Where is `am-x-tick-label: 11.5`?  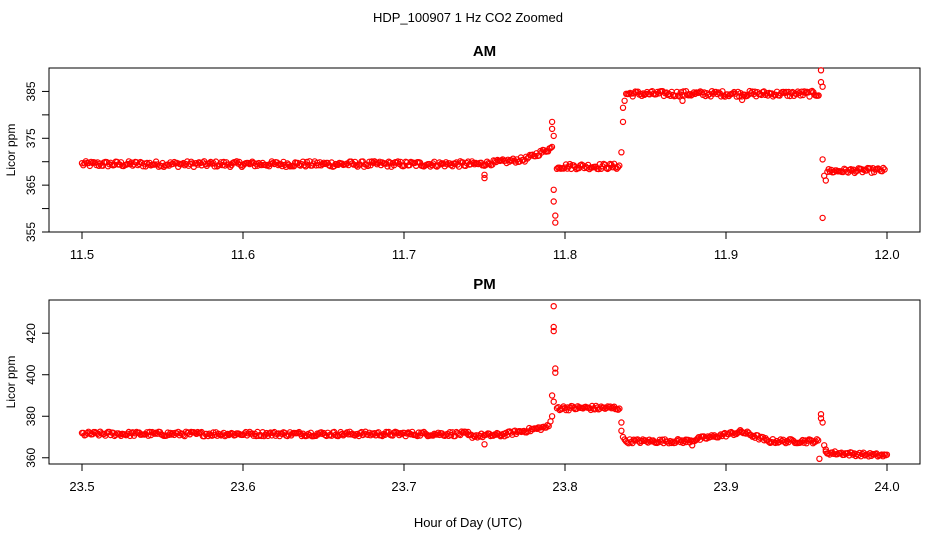 am-x-tick-label: 11.5 is located at coordinates (82, 254).